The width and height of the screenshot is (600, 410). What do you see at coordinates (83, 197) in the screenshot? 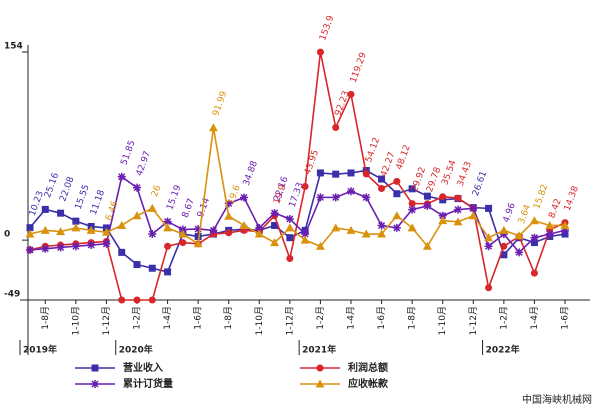
I see `data-label: 15.55` at bounding box center [83, 197].